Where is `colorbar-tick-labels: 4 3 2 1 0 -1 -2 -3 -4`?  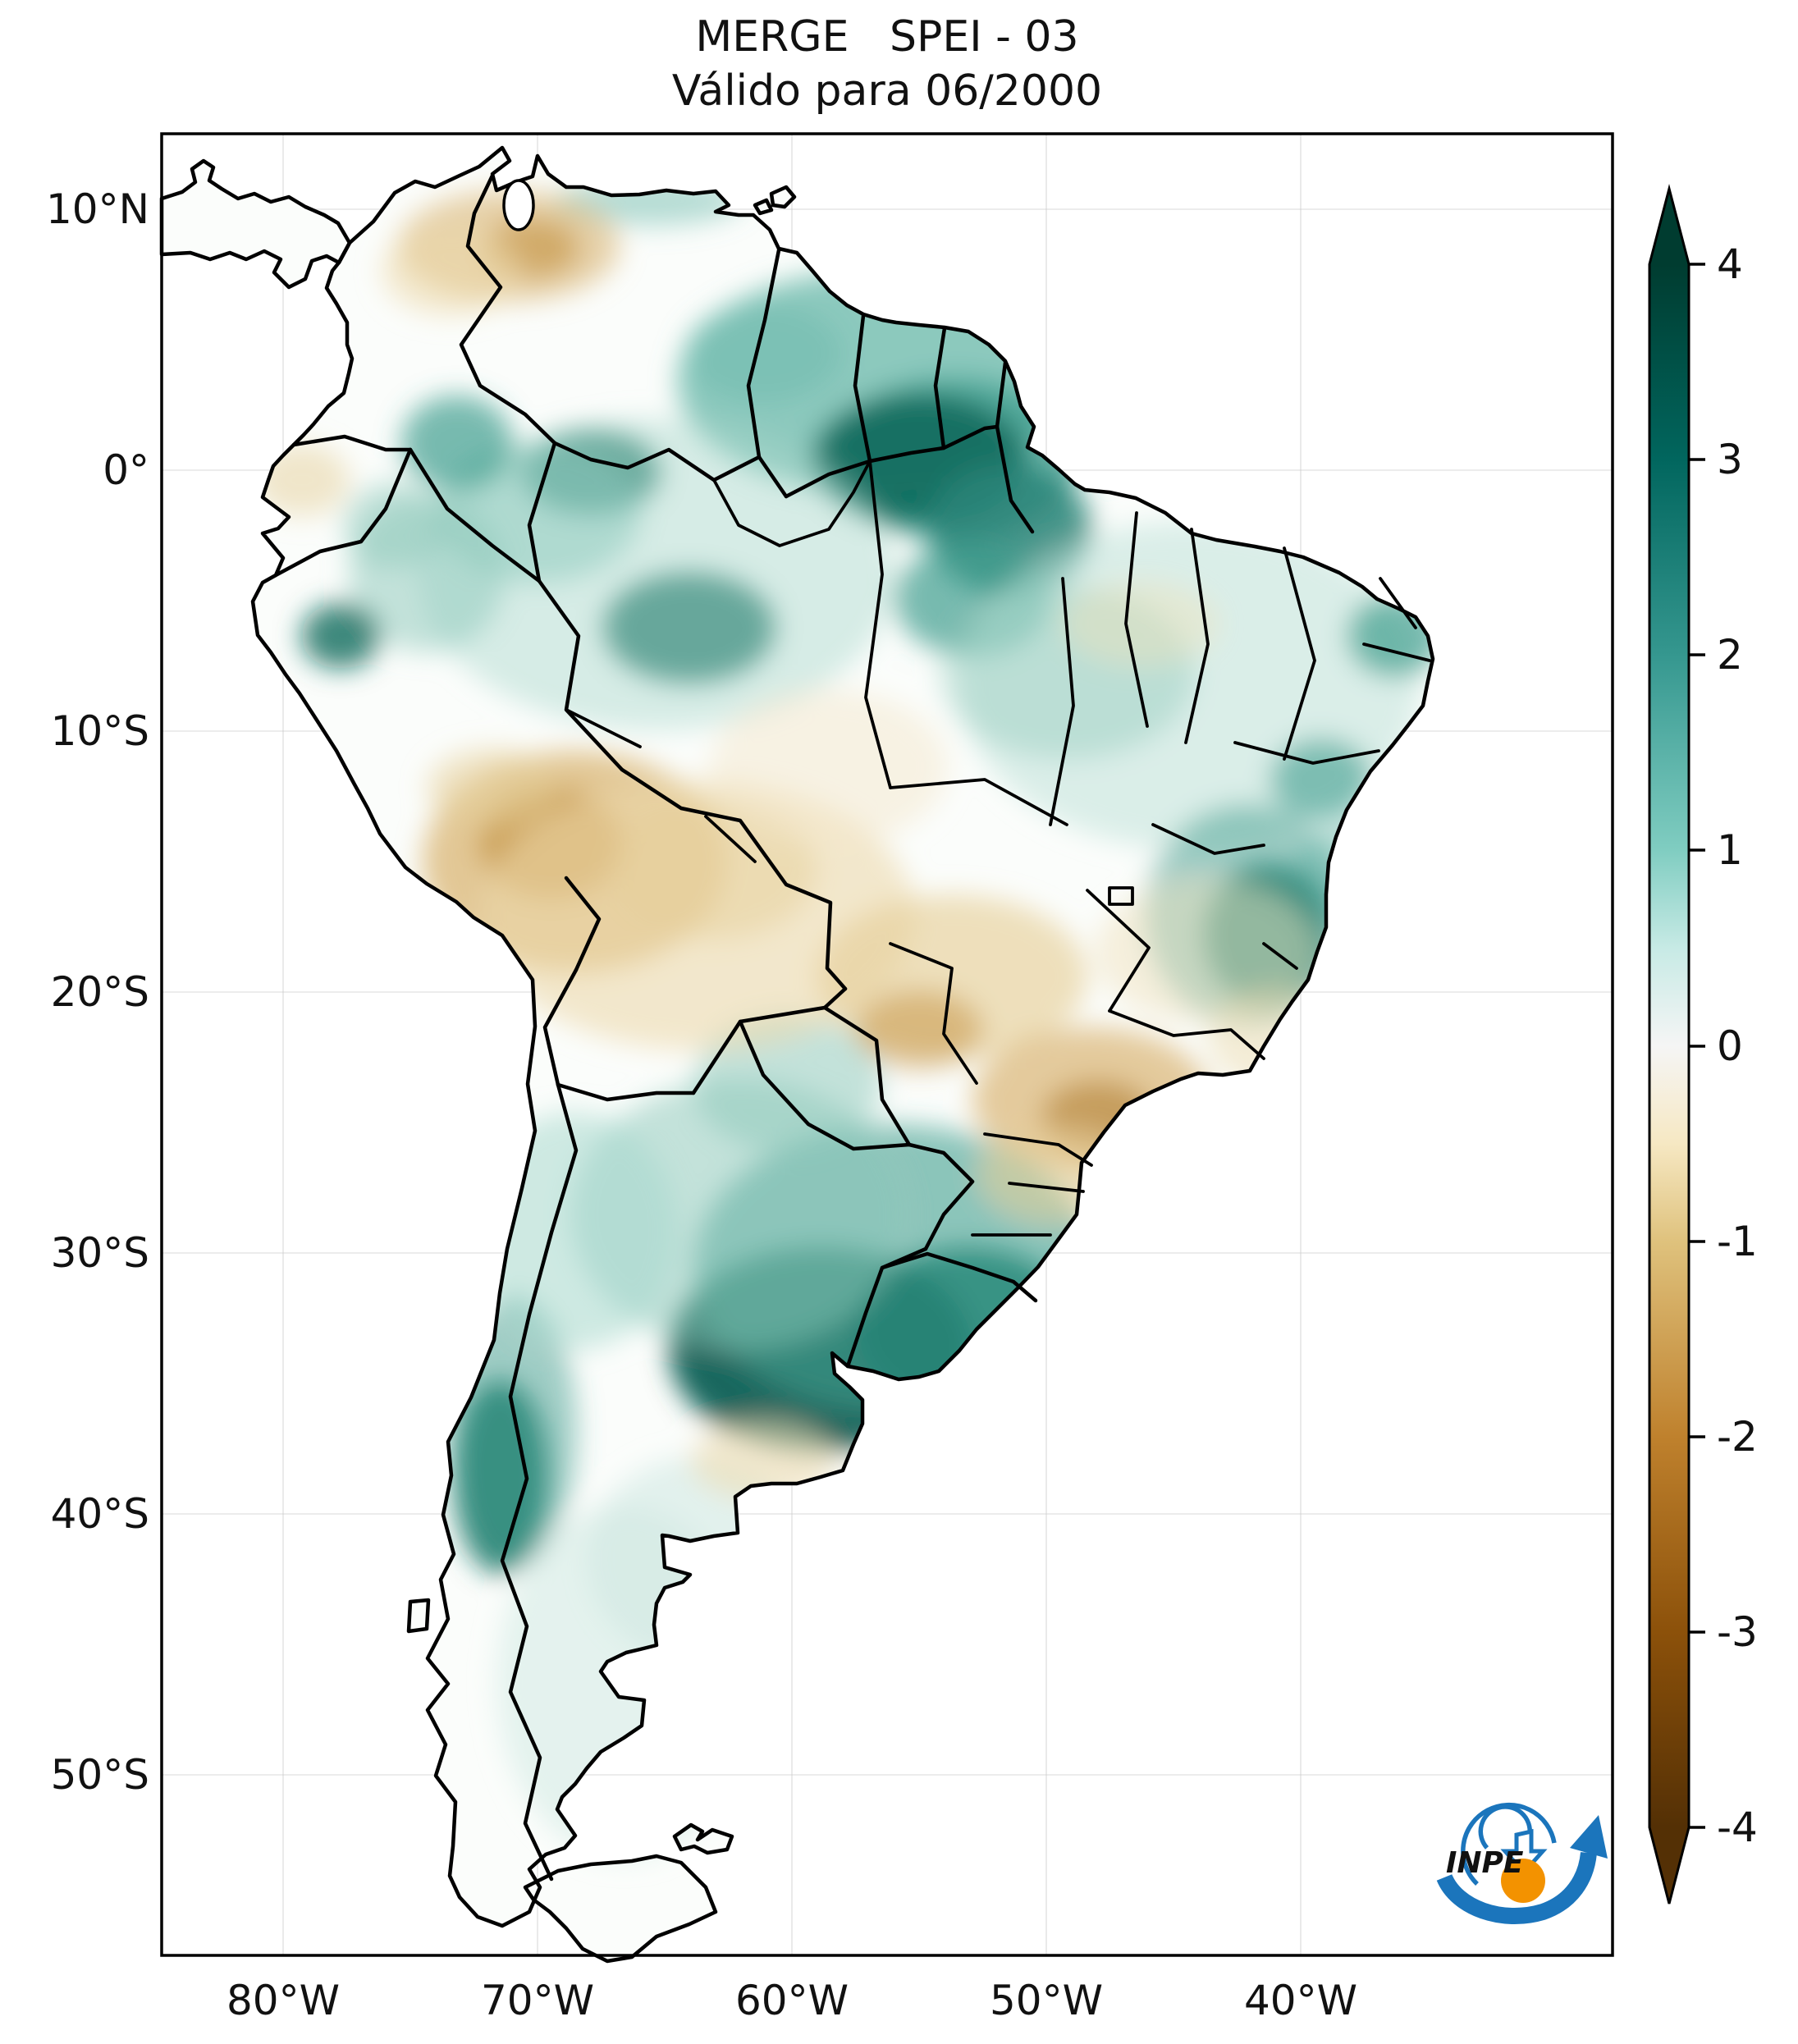
colorbar-tick-labels: 4 3 2 1 0 -1 -2 -3 -4 is located at coordinates (1737, 1045).